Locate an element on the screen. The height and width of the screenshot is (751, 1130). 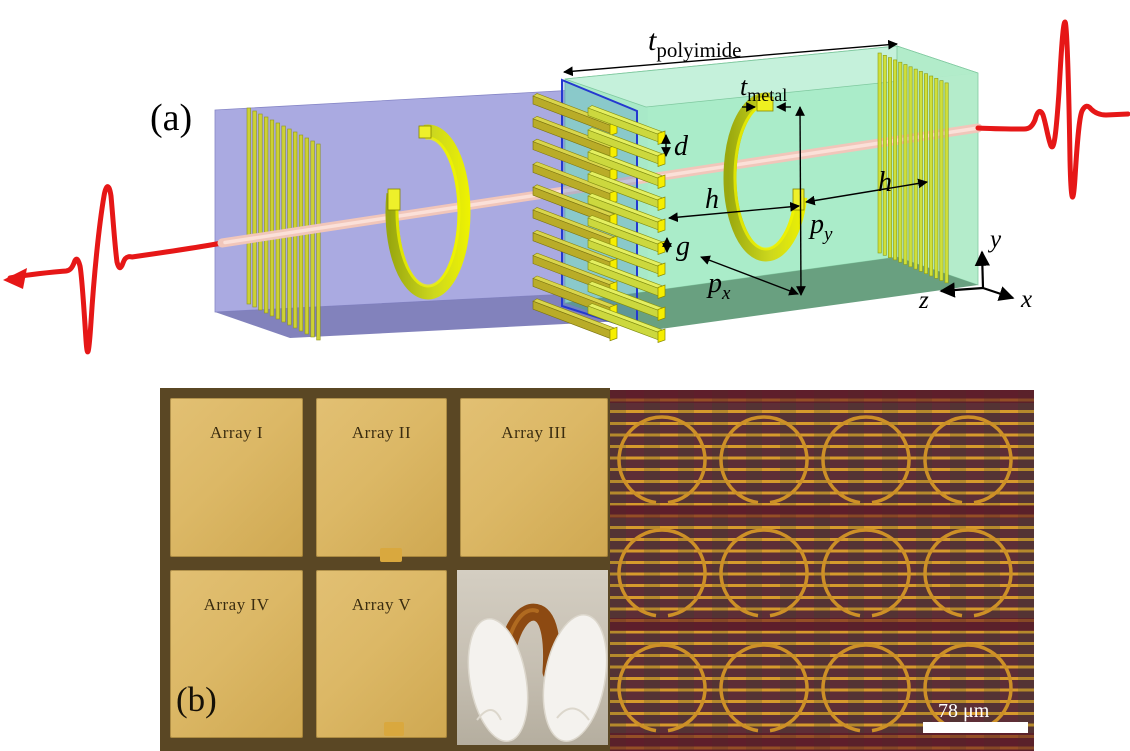
thz-pulse-input is located at coordinates (1052, 109).